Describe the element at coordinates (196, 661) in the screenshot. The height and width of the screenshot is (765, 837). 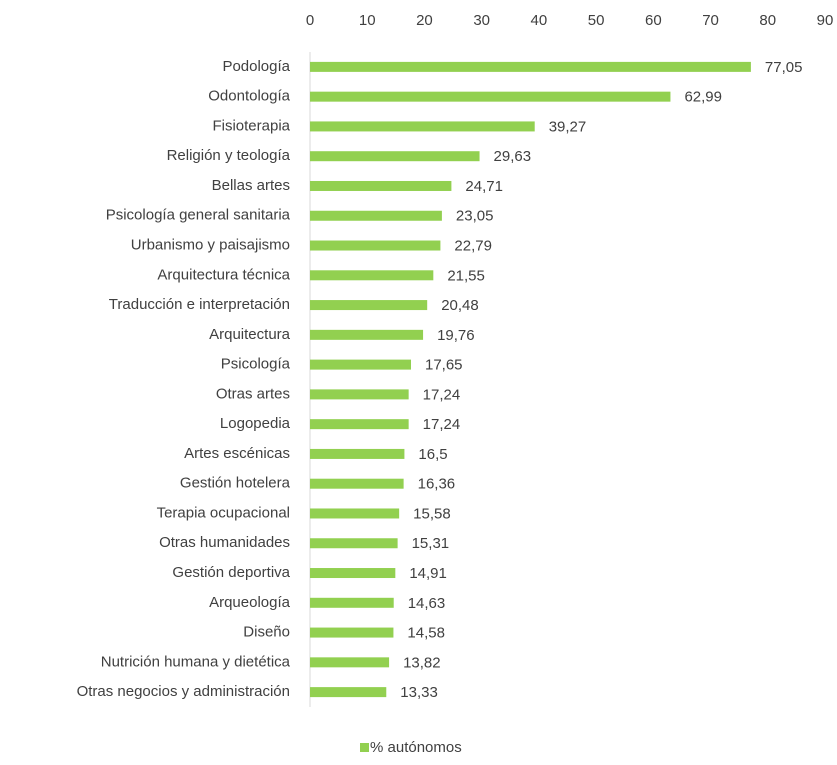
I see `y-tick-label: Nutrición humana y dietética` at that location.